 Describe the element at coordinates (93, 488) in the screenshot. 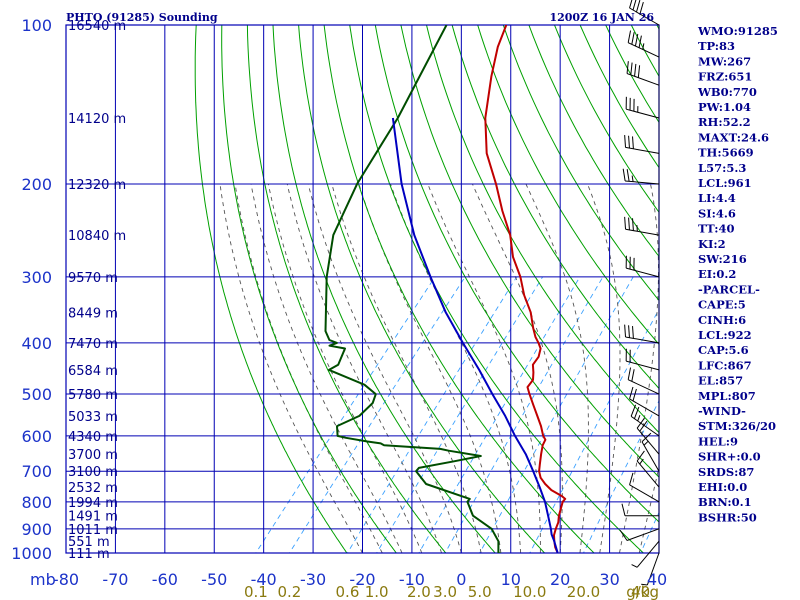

I see `height-label: 2532 m` at that location.